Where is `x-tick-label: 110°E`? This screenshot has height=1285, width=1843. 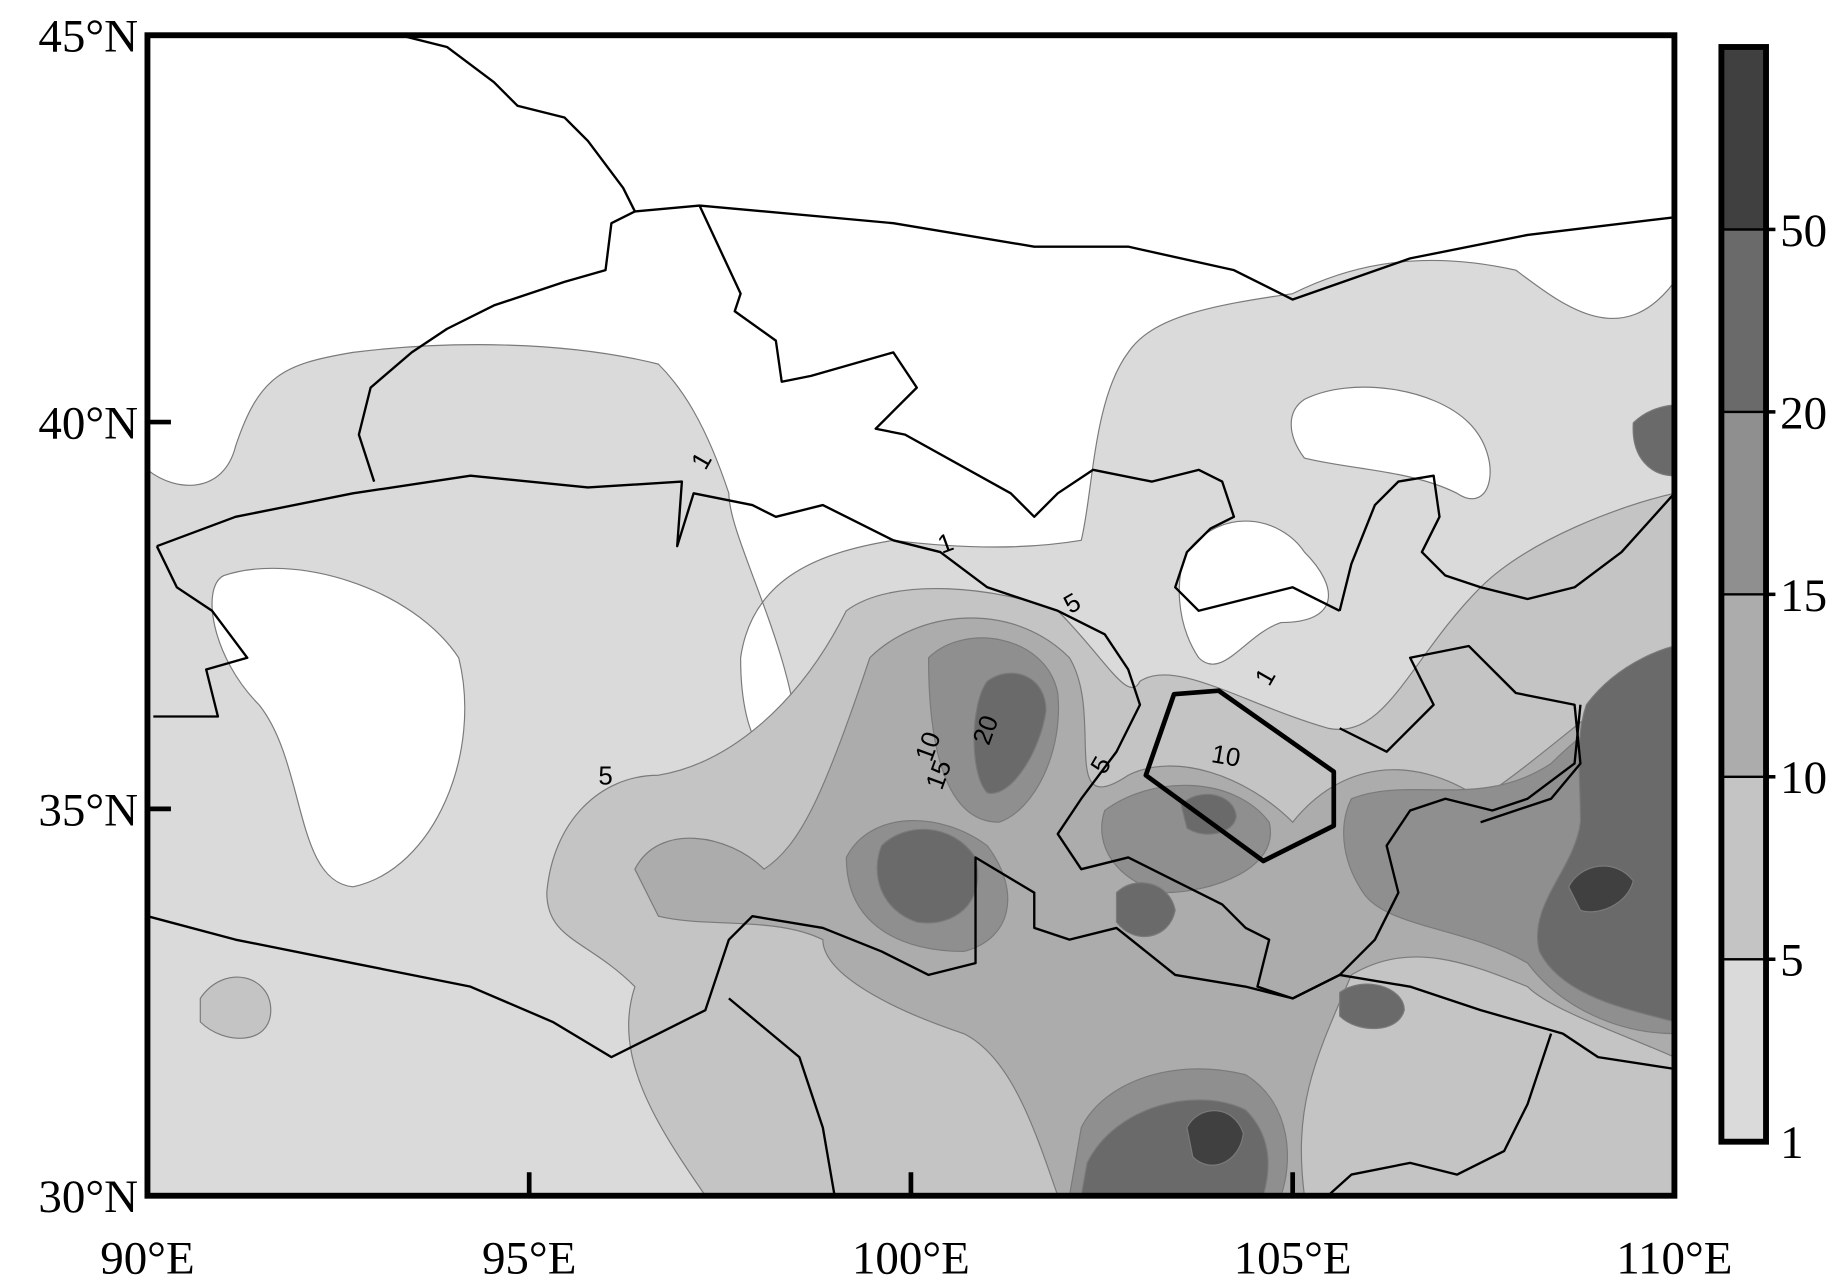
x-tick-label: 110°E is located at coordinates (1674, 1258).